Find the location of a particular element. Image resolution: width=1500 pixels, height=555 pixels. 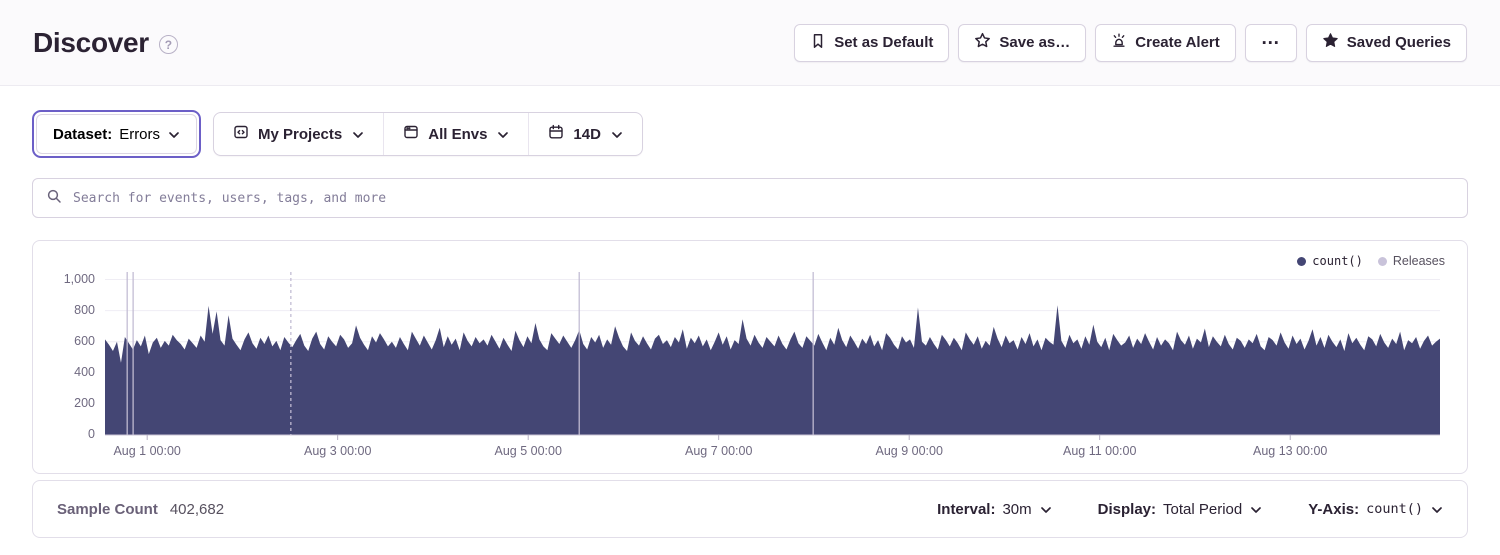

dataset-dropdown: Dataset: Errors is located at coordinates (117, 134).